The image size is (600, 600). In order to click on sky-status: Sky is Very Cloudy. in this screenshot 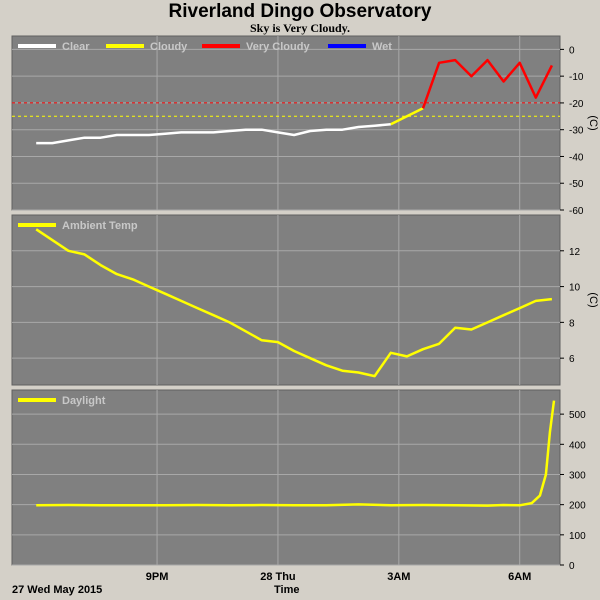, I will do `click(300, 28)`.